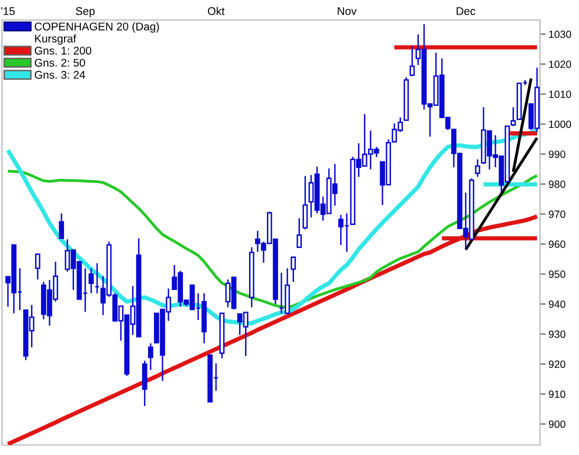 This screenshot has width=579, height=455. I want to click on y-tick-label: 1010, so click(560, 94).